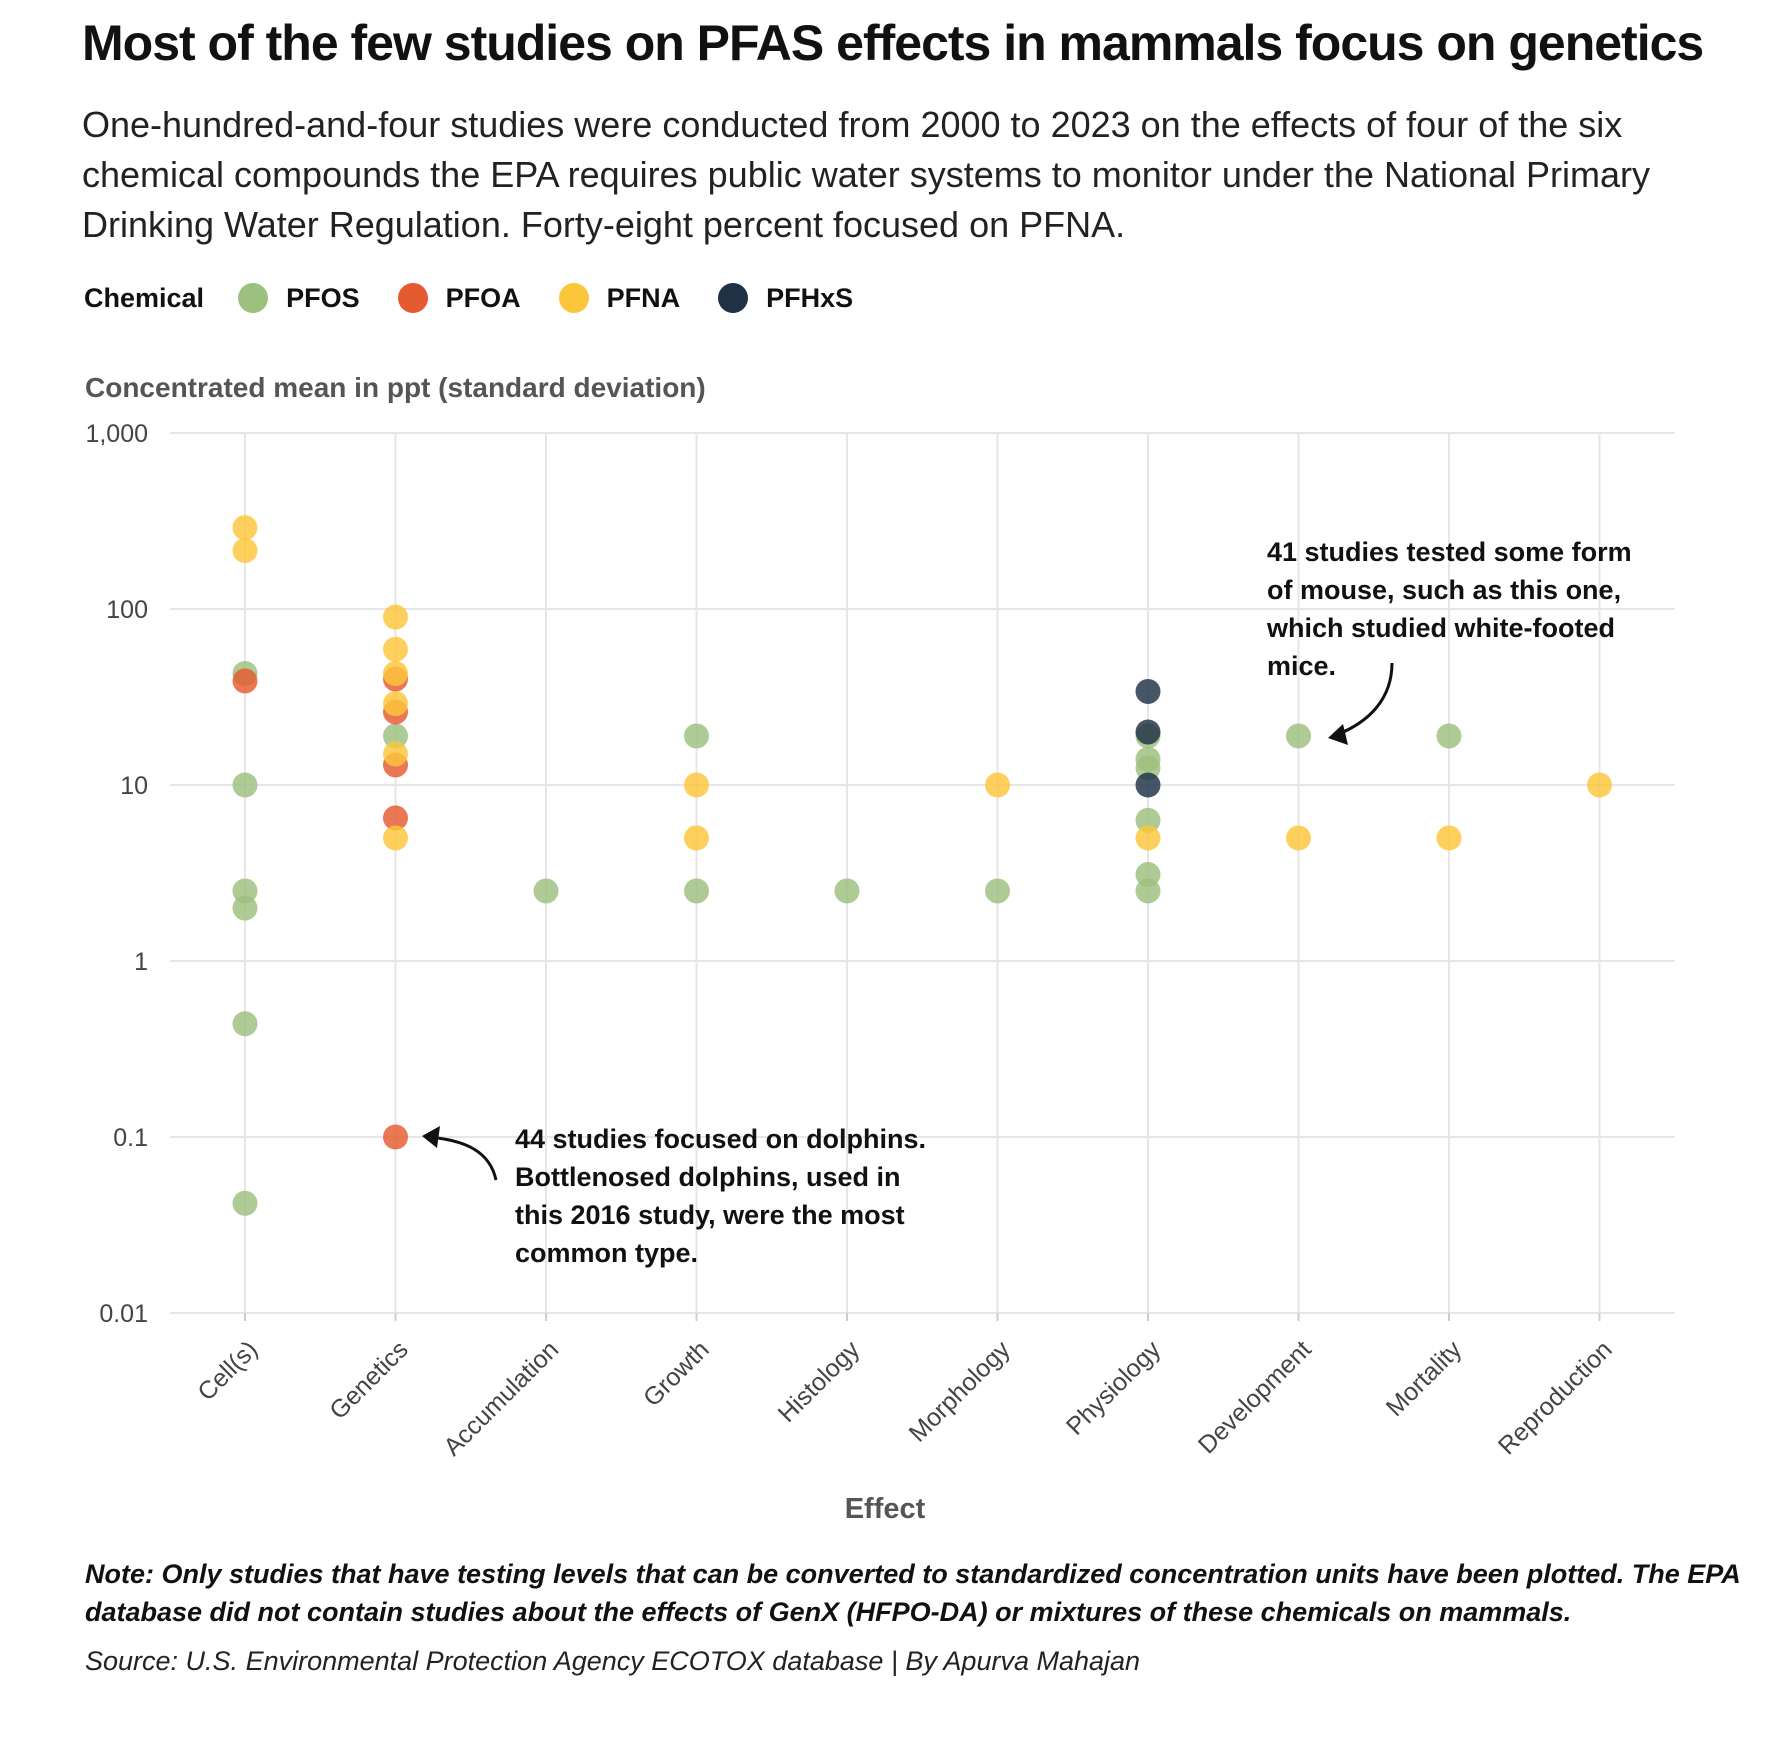 The height and width of the screenshot is (1737, 1770). Describe the element at coordinates (997, 785) in the screenshot. I see `point-pfna-morphology` at that location.